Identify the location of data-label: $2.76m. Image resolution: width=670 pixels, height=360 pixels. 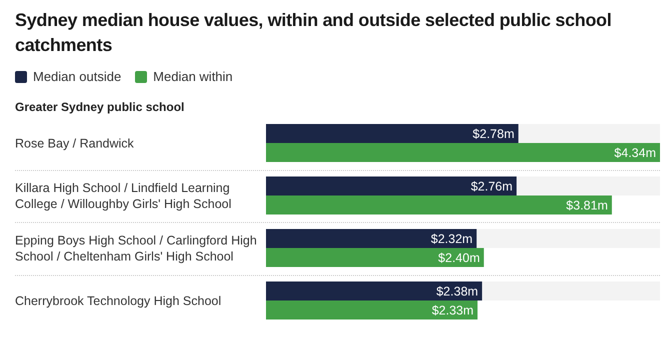
(491, 186).